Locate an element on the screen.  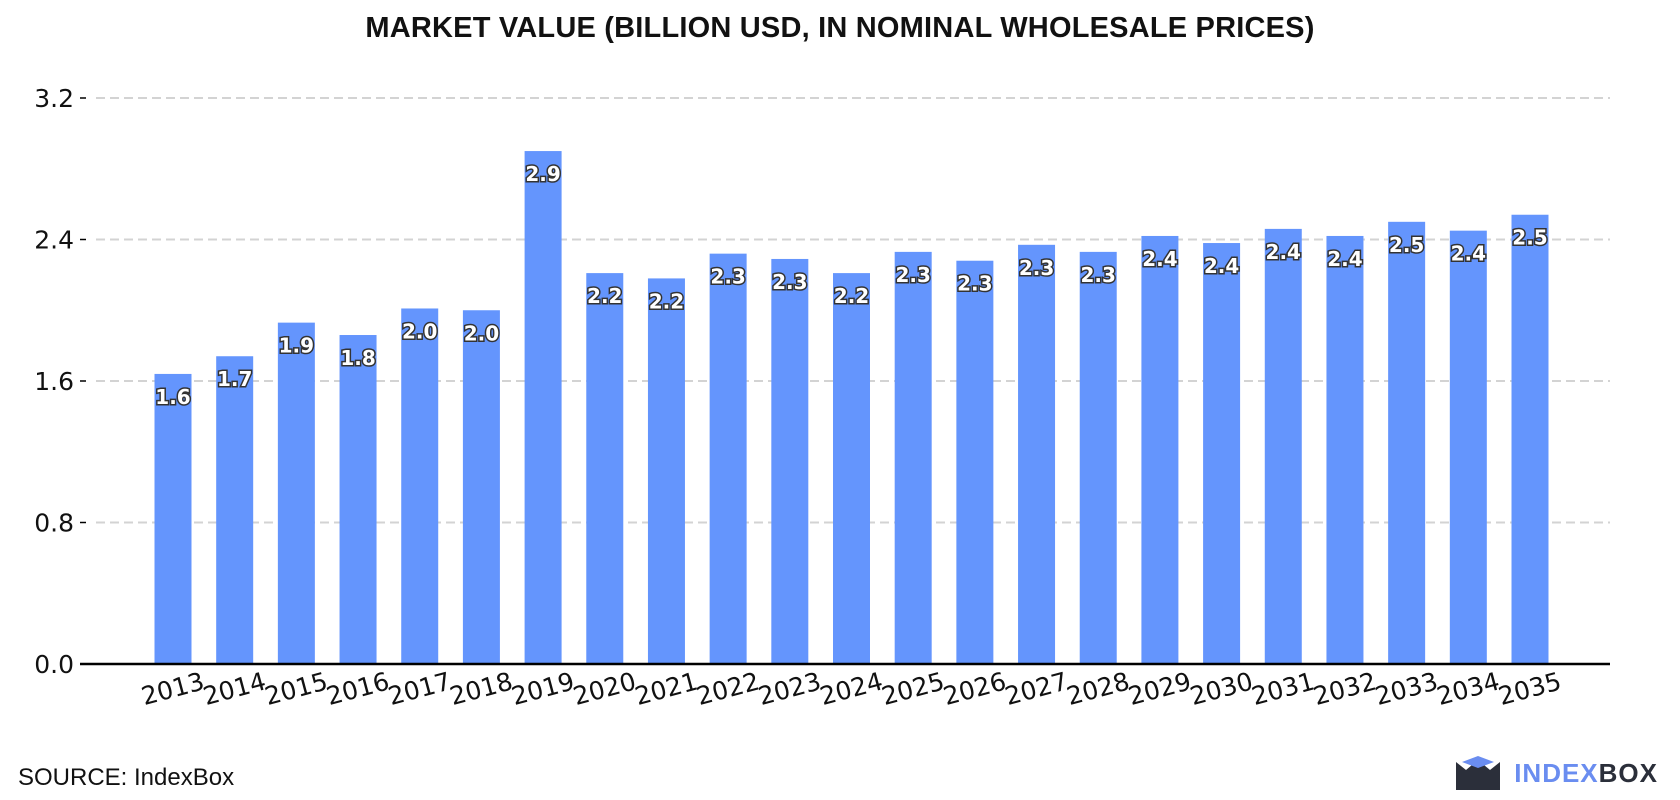
x-tick-label: 2020 is located at coordinates (604, 689).